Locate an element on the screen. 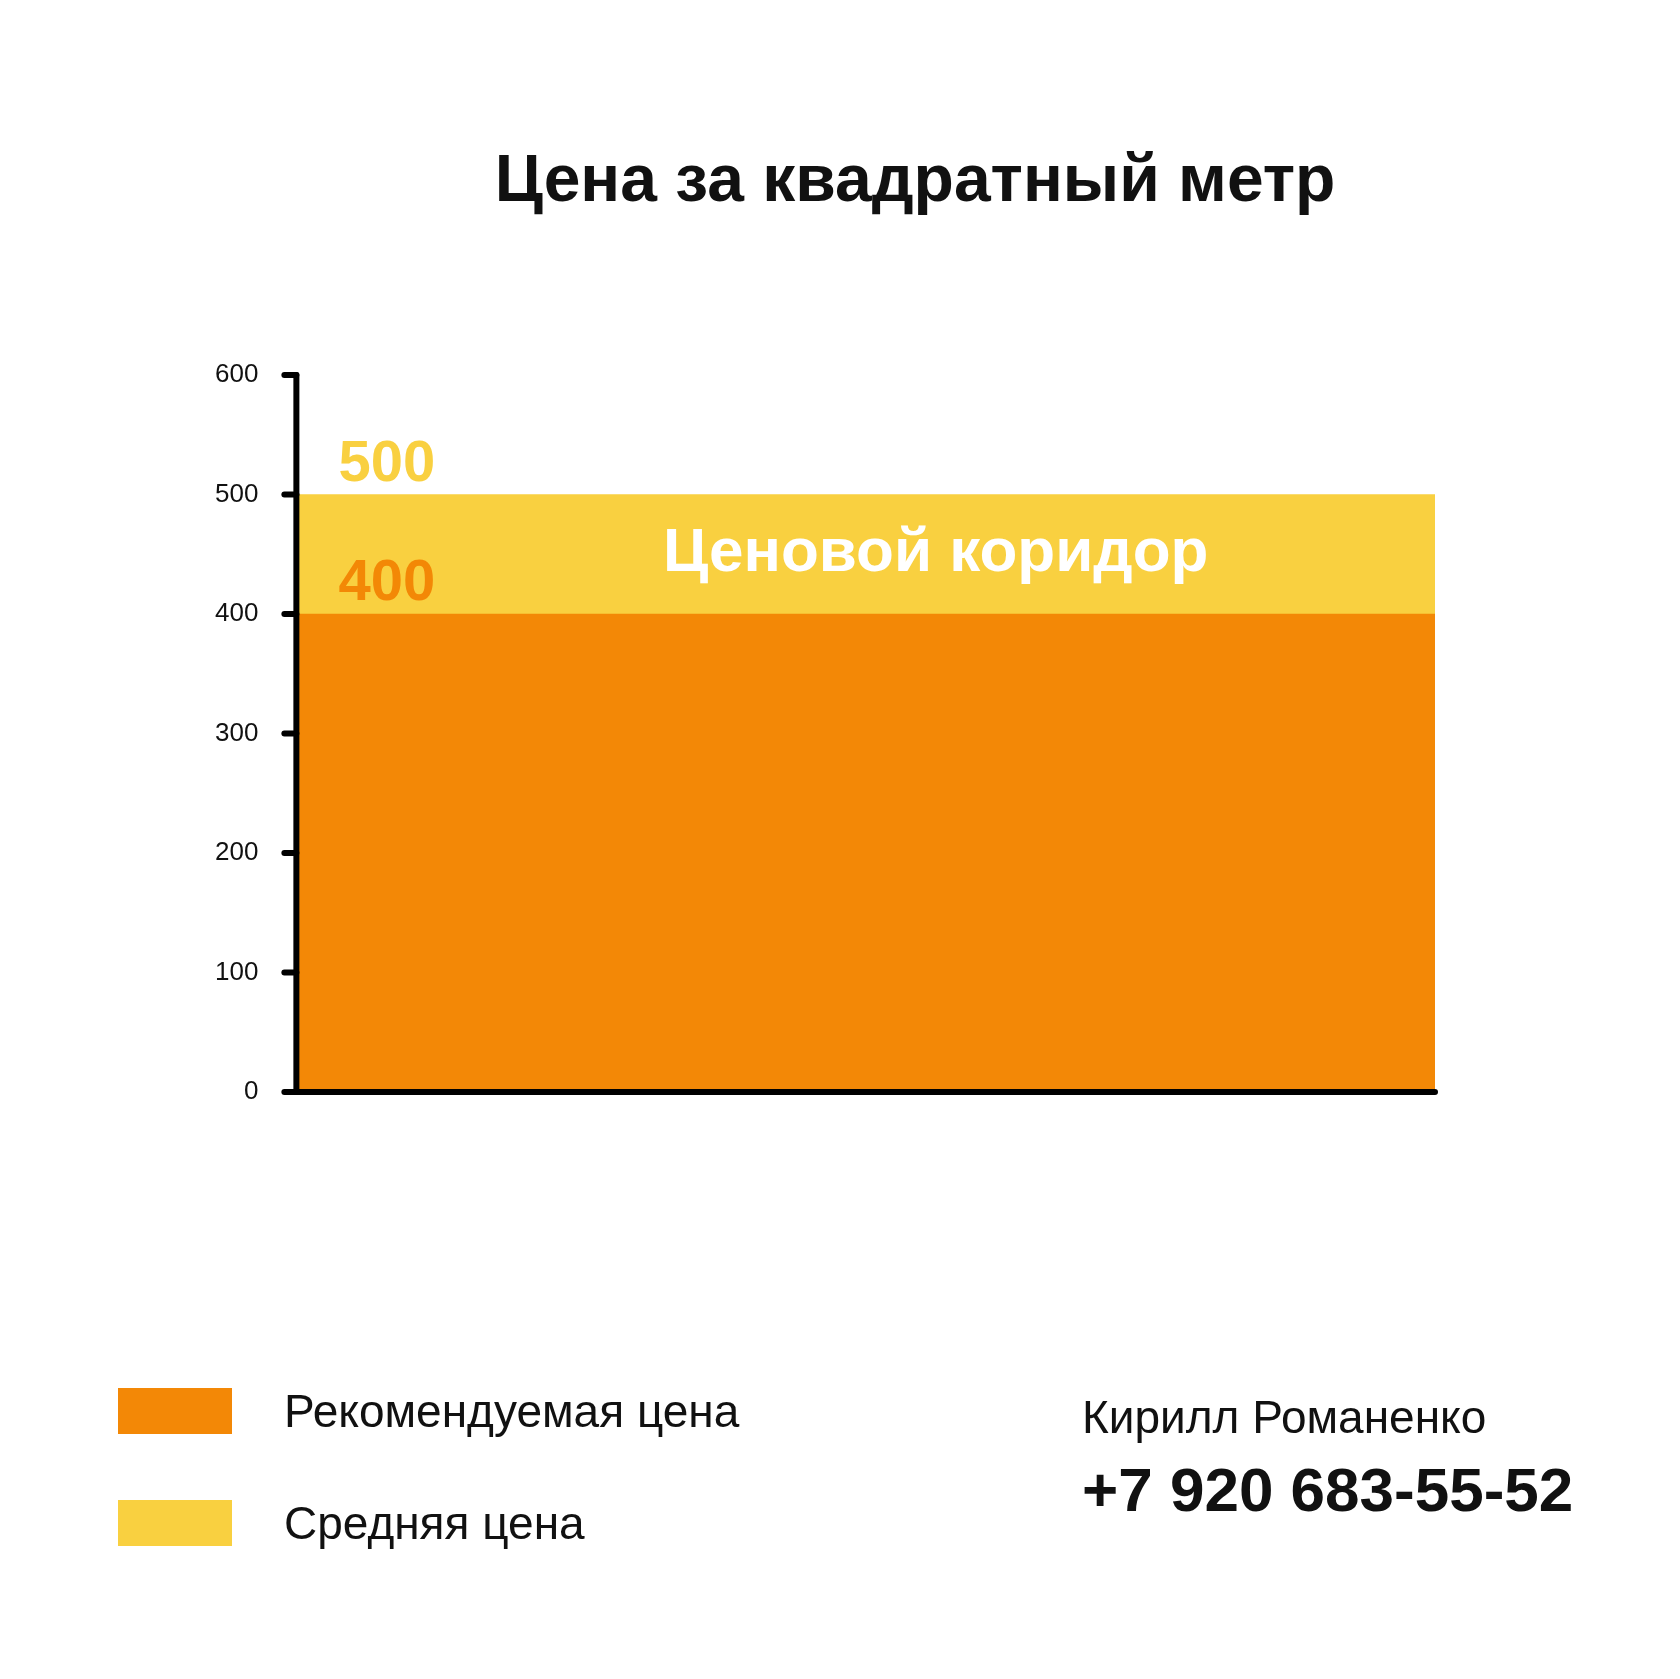  data-label: 400 is located at coordinates (387, 579).